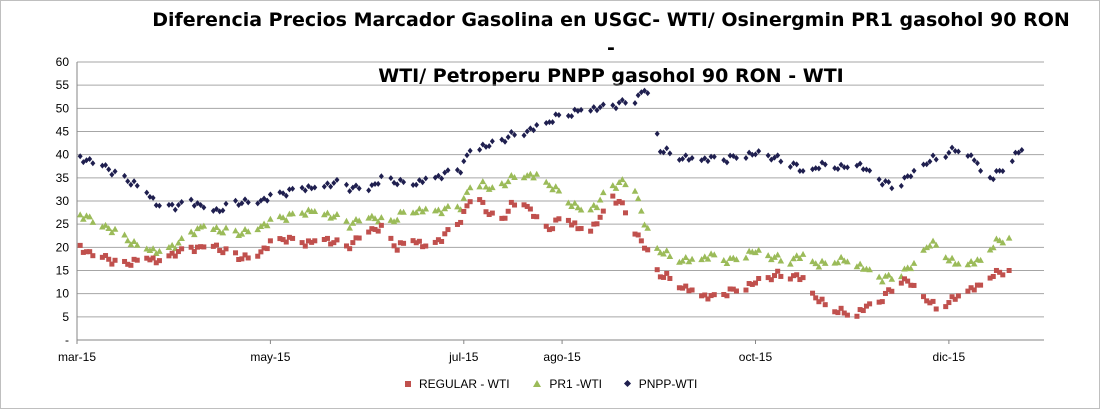 This screenshot has height=410, width=1100. I want to click on y-tick-label: 60, so click(63, 62).